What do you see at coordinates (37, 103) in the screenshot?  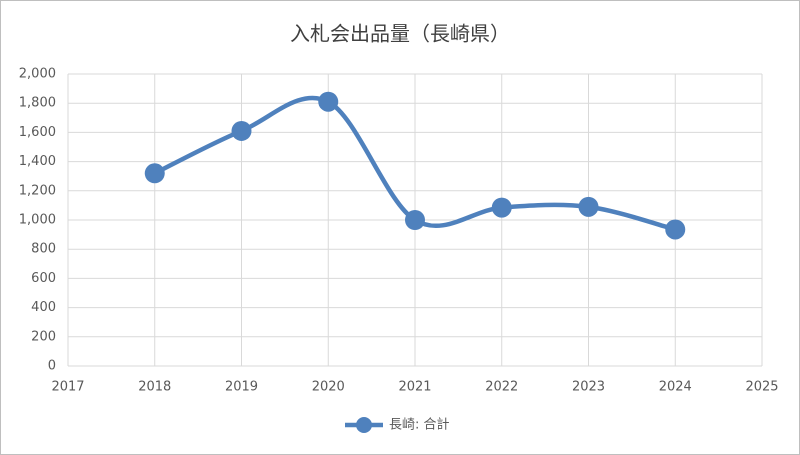 I see `y-tick-label: 1,800` at bounding box center [37, 103].